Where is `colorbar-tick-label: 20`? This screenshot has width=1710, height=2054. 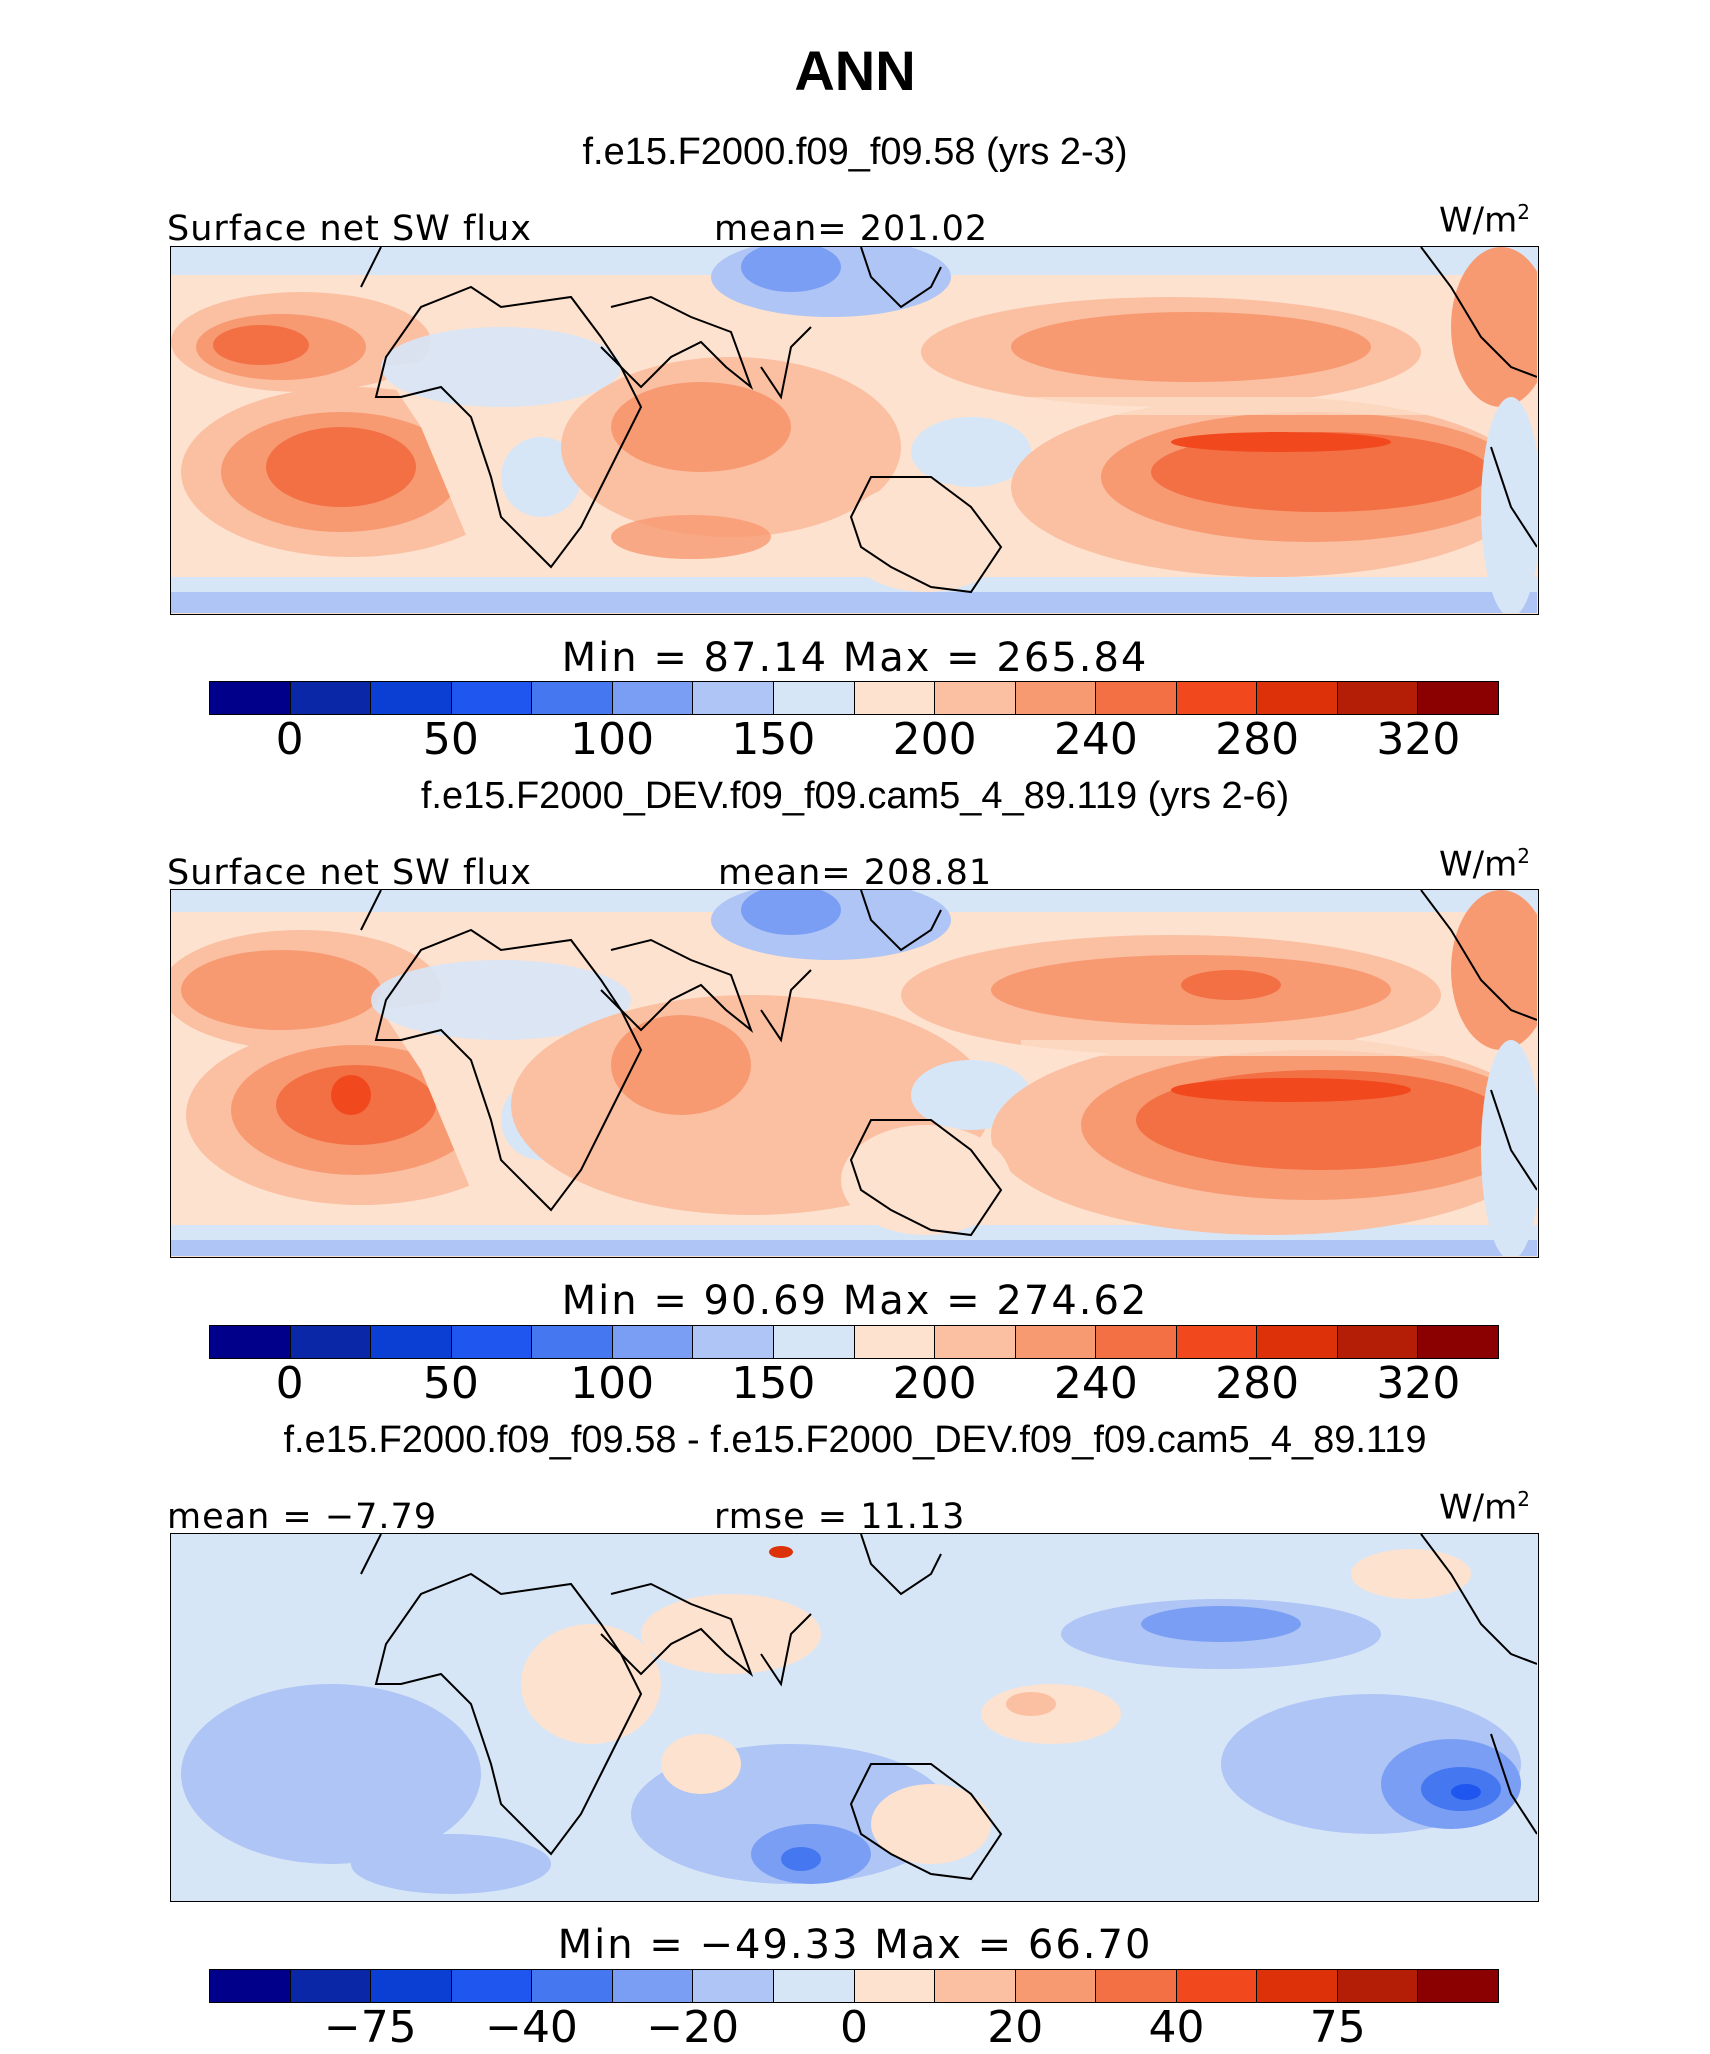 colorbar-tick-label: 20 is located at coordinates (1015, 2027).